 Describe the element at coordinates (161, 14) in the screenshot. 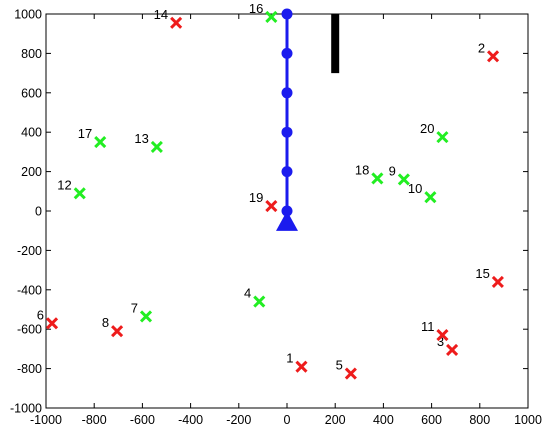

I see `point-label: 14` at that location.